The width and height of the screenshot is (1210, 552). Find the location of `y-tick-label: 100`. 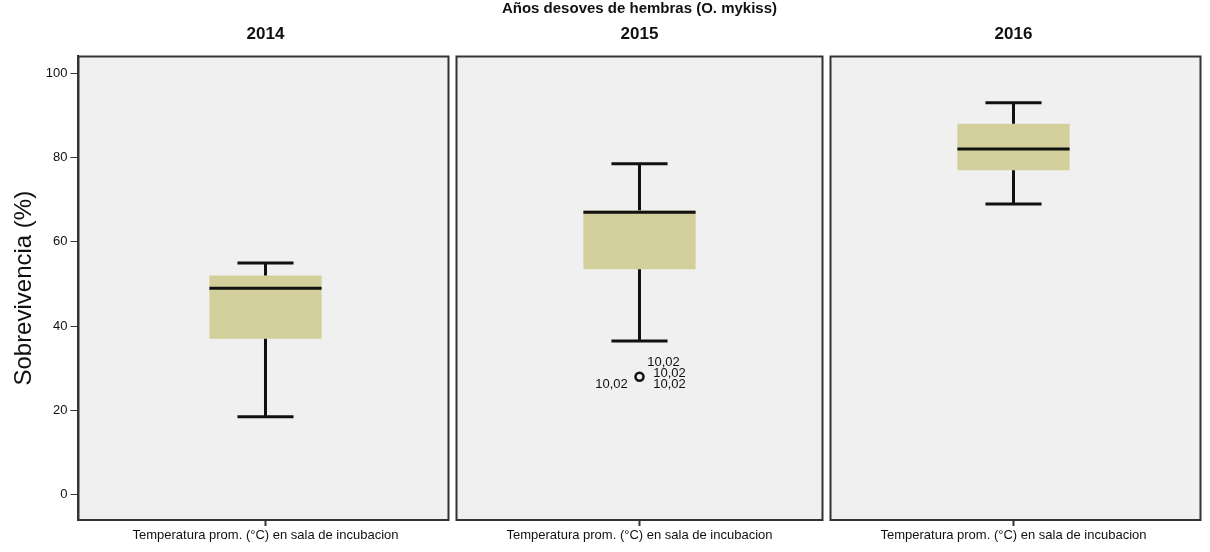

y-tick-label: 100 is located at coordinates (56, 72).